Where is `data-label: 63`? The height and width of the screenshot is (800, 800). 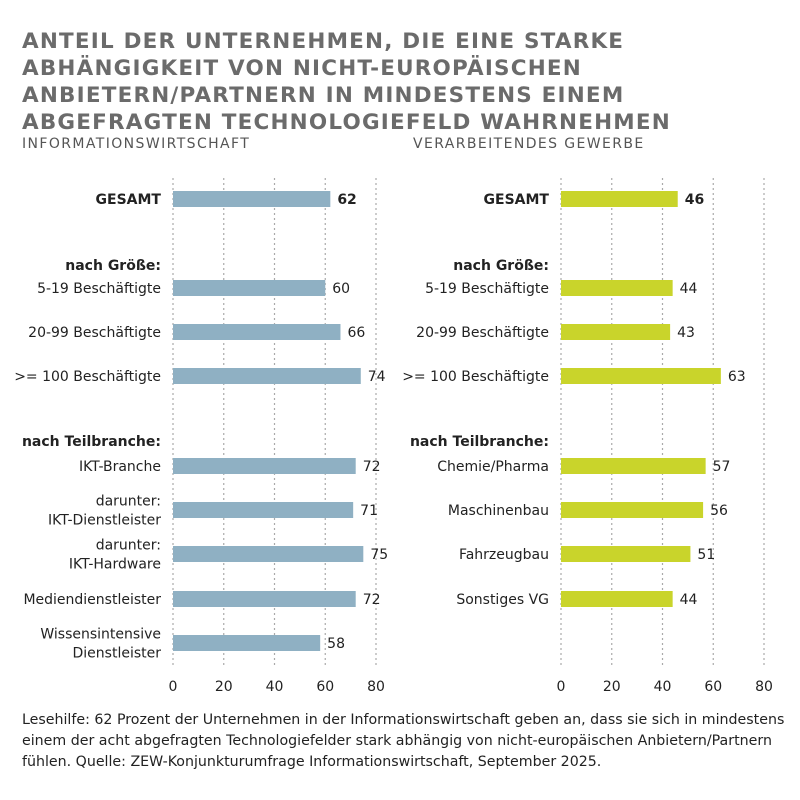
data-label: 63 is located at coordinates (737, 377).